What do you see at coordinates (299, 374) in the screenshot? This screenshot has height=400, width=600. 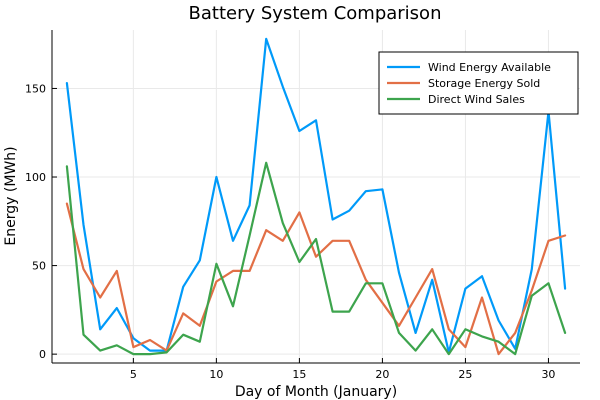 I see `x-tick-label: 15` at bounding box center [299, 374].